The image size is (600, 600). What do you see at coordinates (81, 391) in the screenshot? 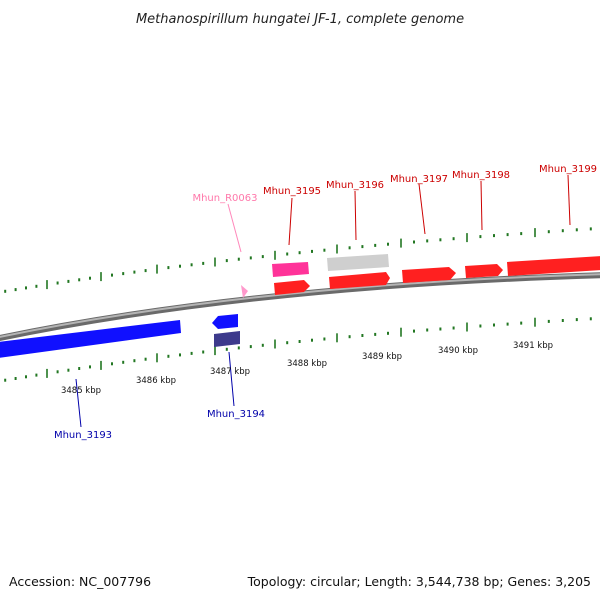
I see `scale-label: 3485 kbp` at bounding box center [81, 391].